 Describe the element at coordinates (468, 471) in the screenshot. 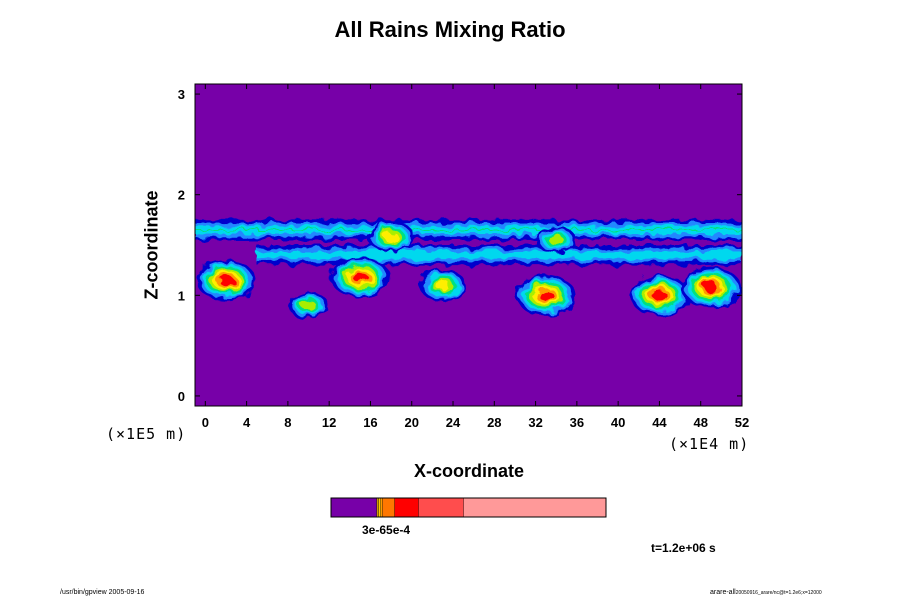

I see `x-axis-label: X-coordinate` at that location.